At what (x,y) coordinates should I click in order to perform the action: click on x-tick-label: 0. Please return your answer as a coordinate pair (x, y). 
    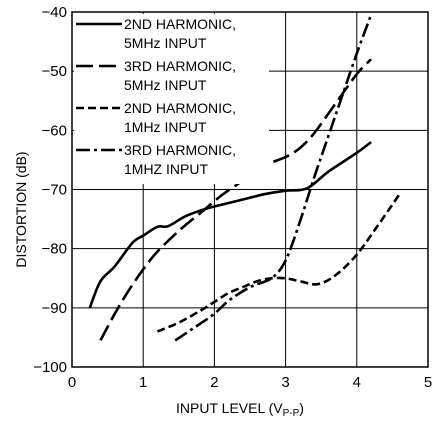
    Looking at the image, I should click on (72, 382).